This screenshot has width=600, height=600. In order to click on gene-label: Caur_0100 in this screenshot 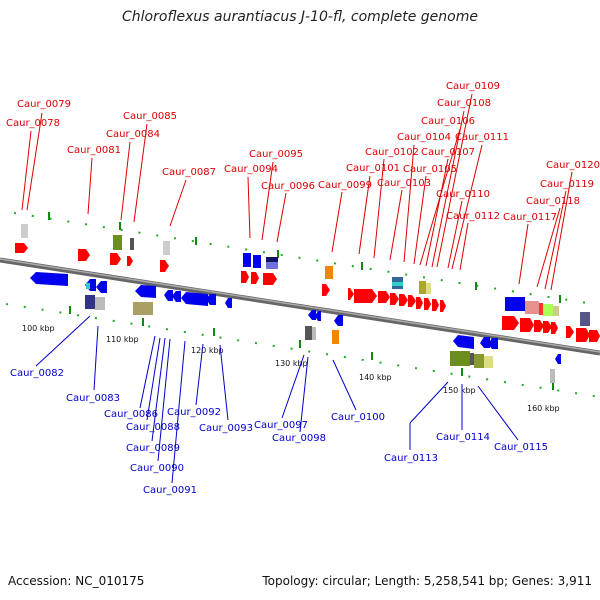, I will do `click(358, 417)`.